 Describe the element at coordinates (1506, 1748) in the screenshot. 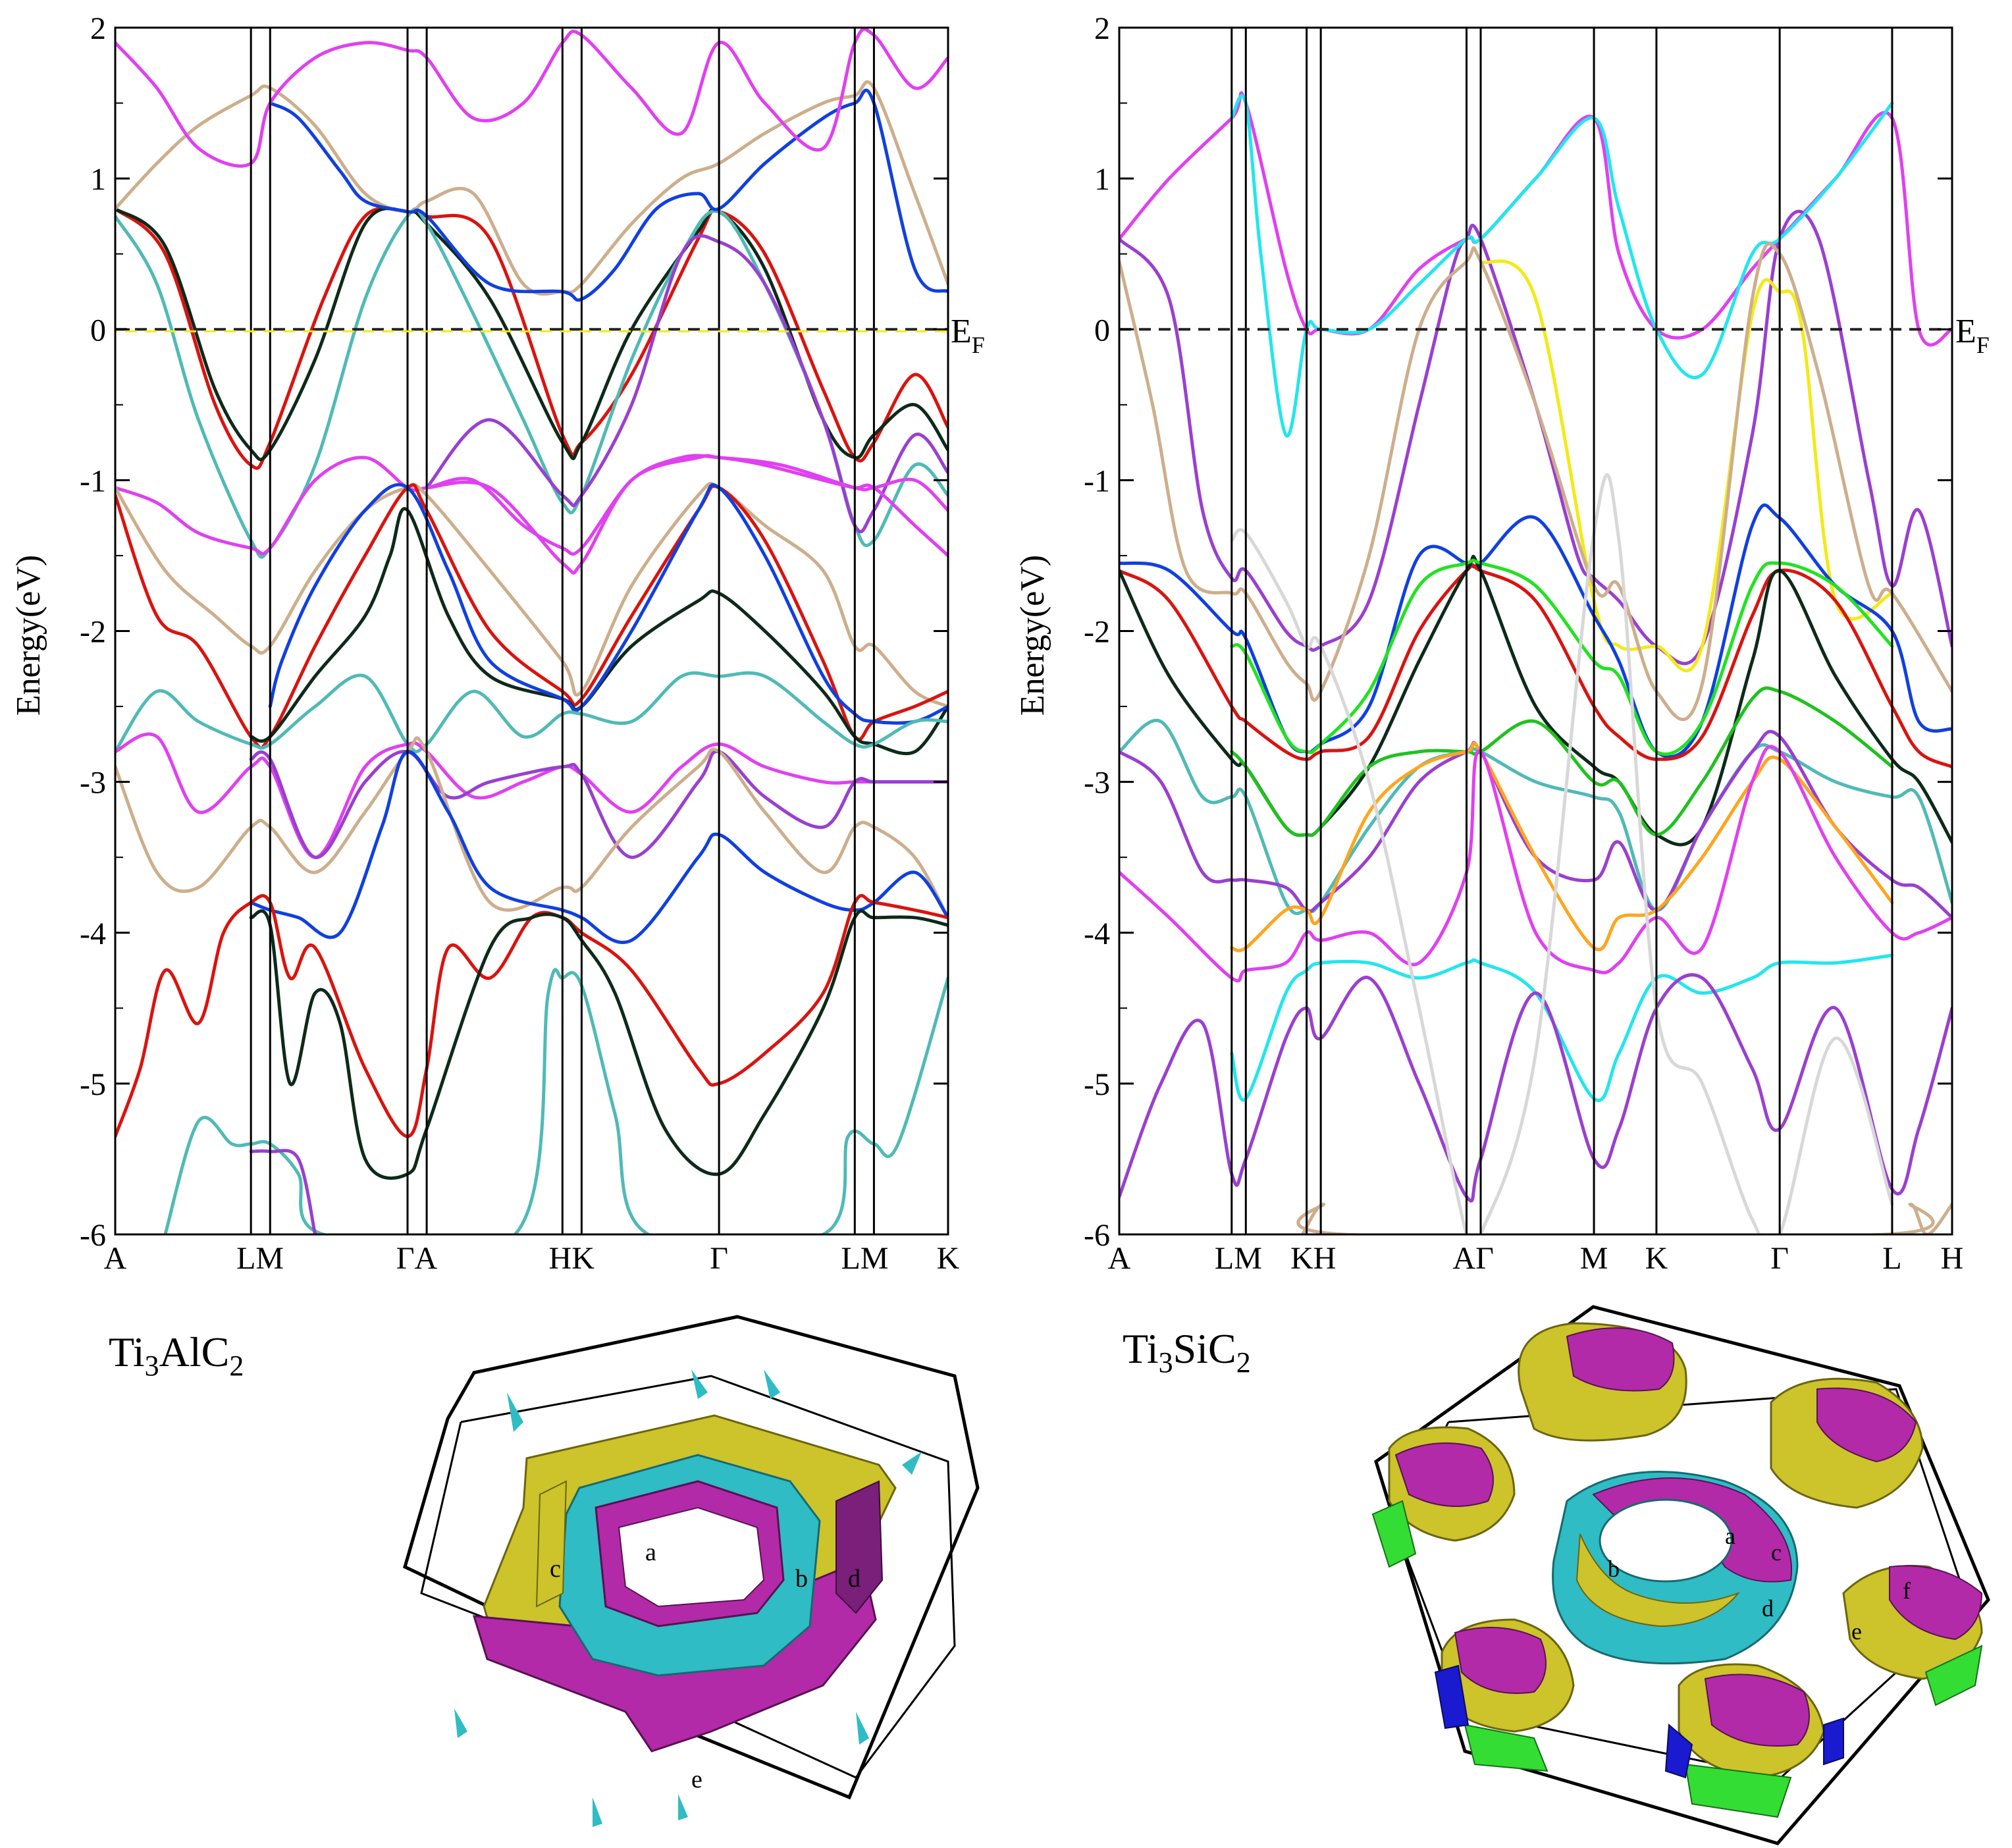

I see `fs-cap-green-bottom-left` at that location.